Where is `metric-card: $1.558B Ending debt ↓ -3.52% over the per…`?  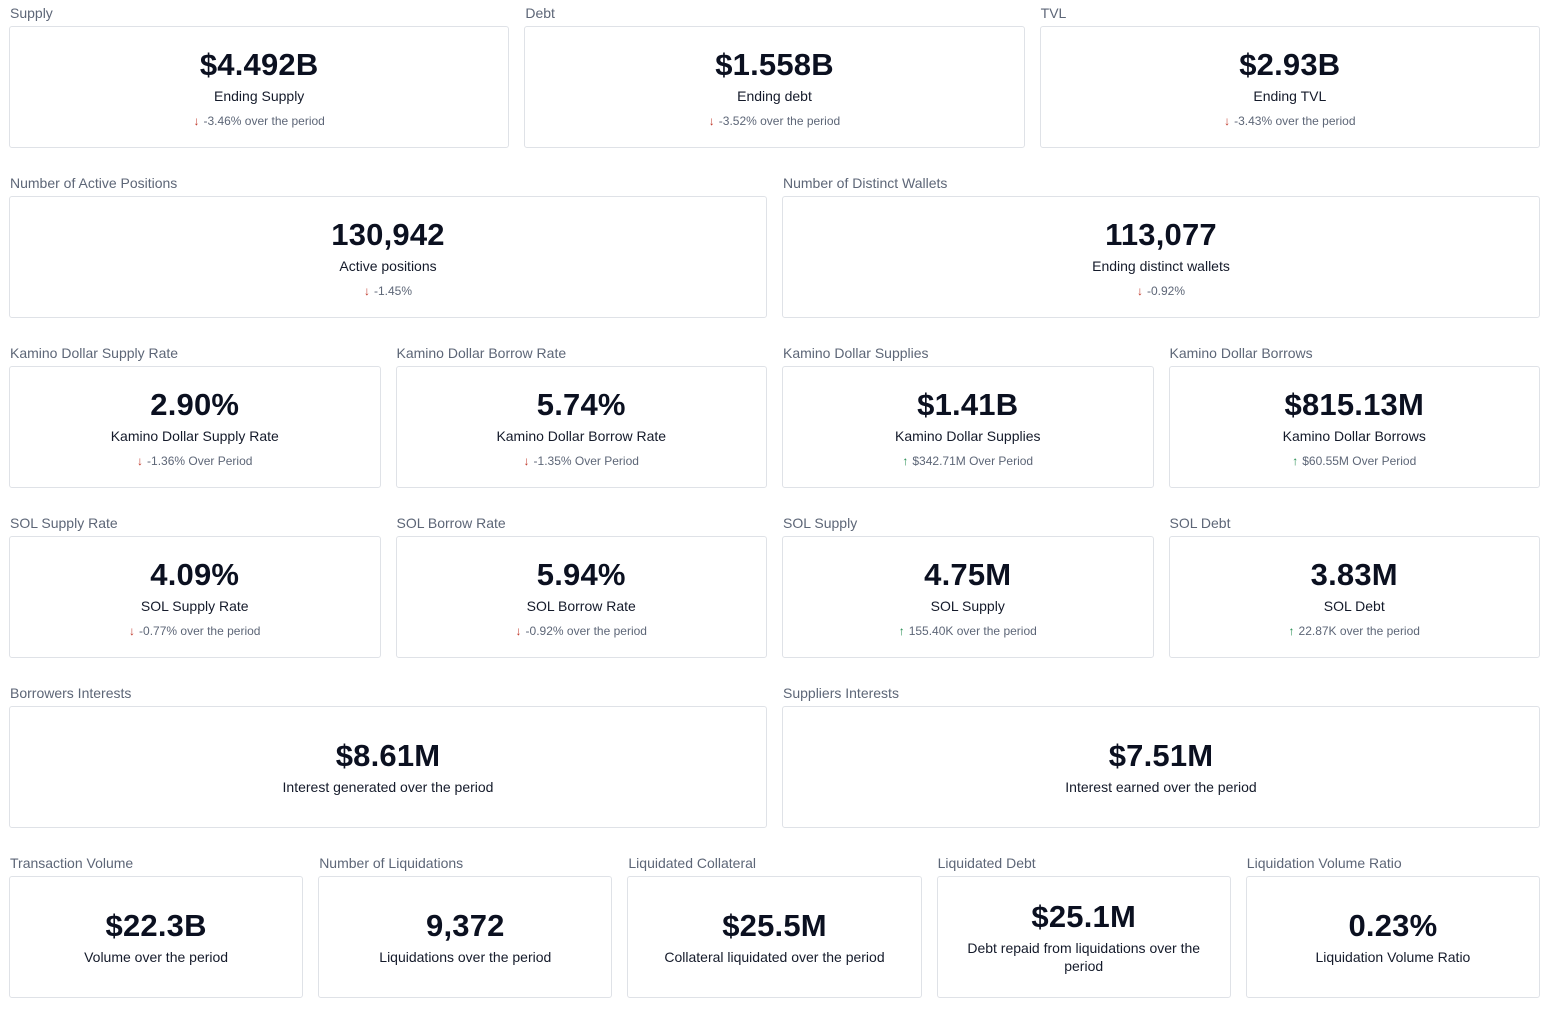
metric-card: $1.558B Ending debt ↓ -3.52% over the per… is located at coordinates (774, 87).